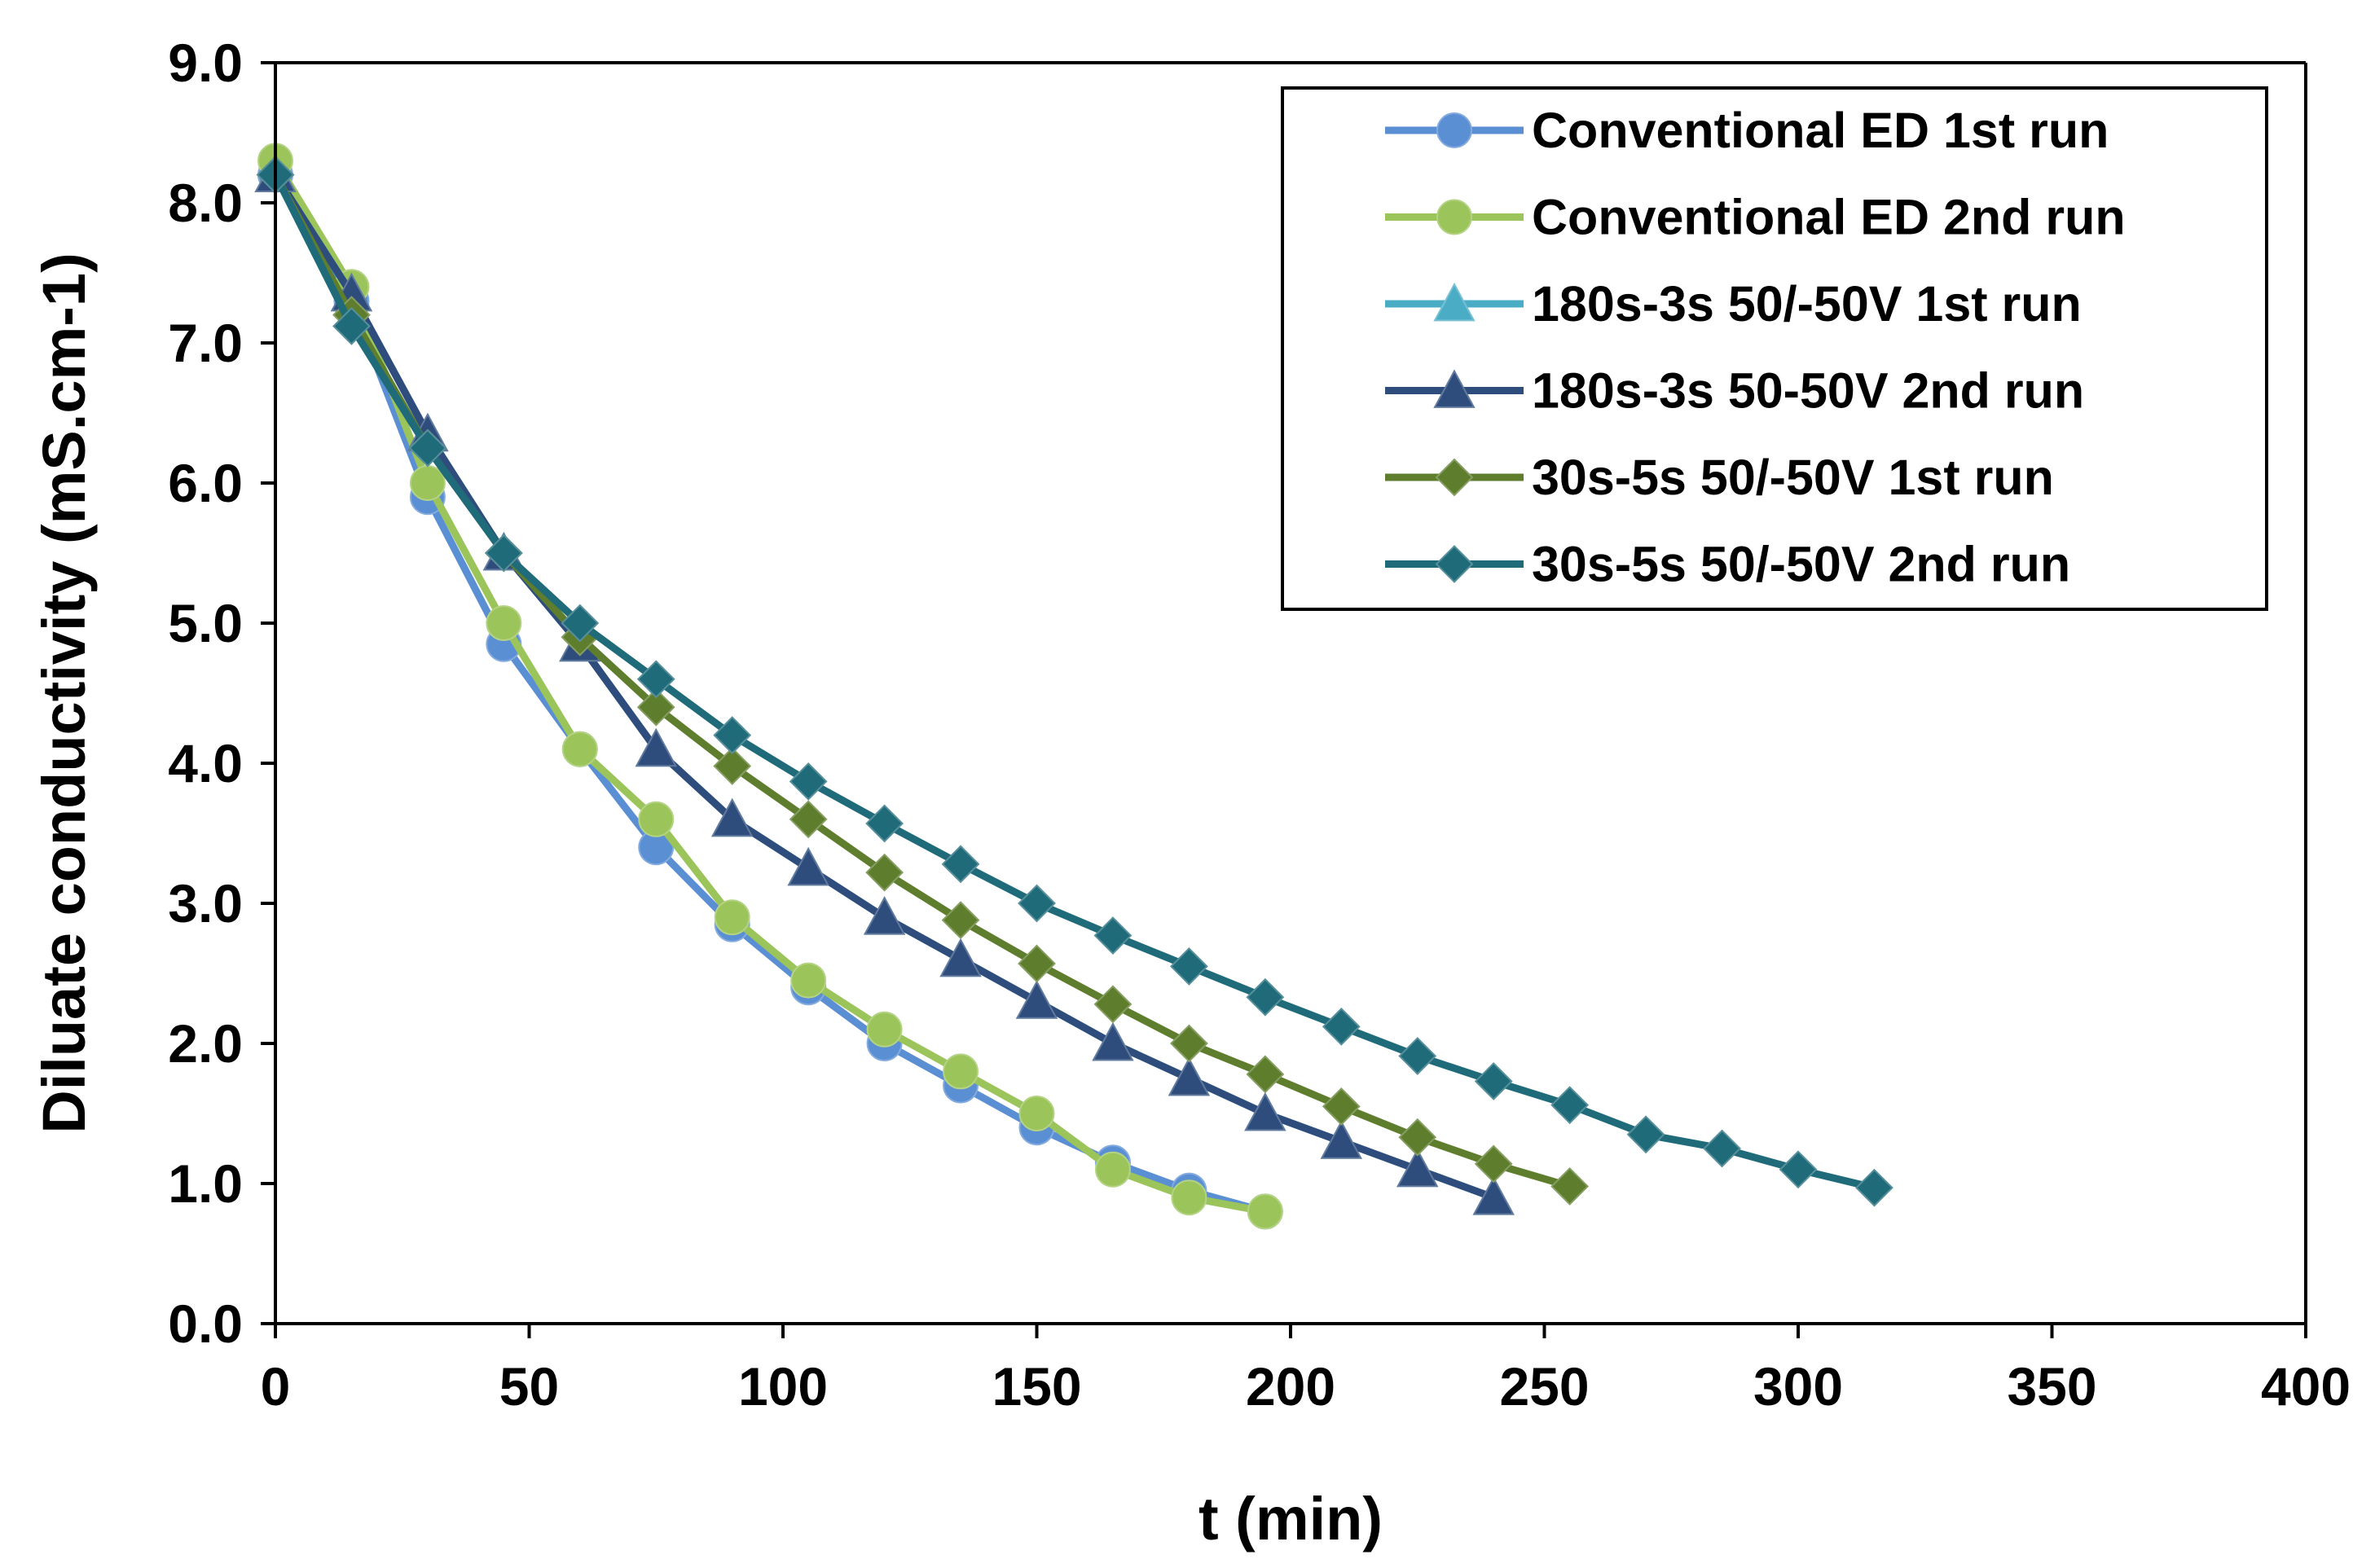 This screenshot has width=2375, height=1568. Describe the element at coordinates (1036, 1386) in the screenshot. I see `x-tick-label: 150` at that location.